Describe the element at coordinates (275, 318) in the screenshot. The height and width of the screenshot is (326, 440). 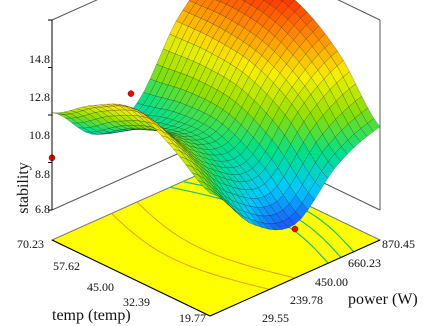
I see `y-tick-label: 29.55` at that location.